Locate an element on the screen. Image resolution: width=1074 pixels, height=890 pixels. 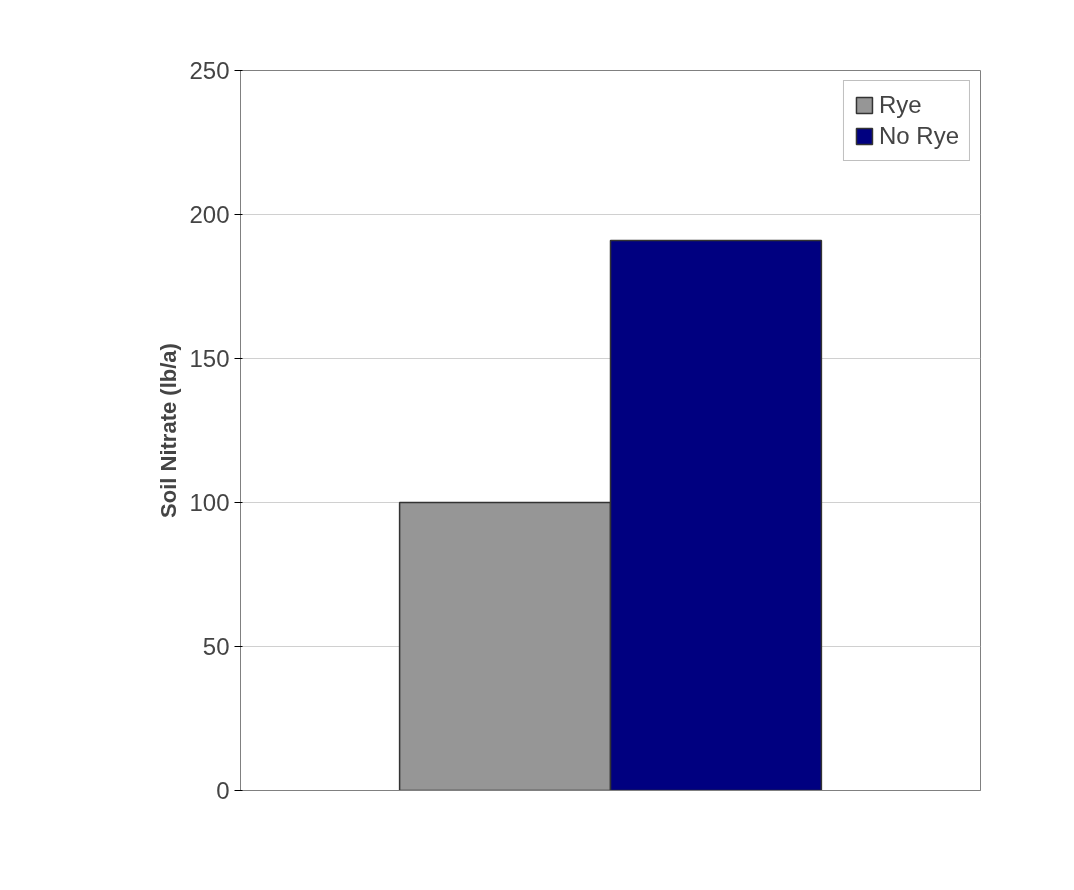
y-tick-label: 0 is located at coordinates (223, 790).